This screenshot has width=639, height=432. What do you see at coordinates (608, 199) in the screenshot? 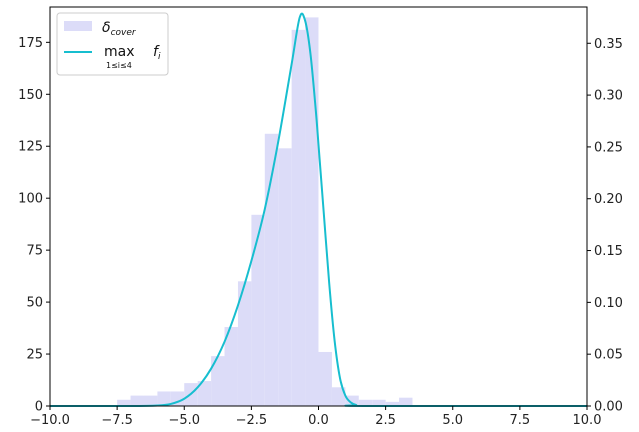
I see `y-right-tick-label: 0.20` at bounding box center [608, 199].